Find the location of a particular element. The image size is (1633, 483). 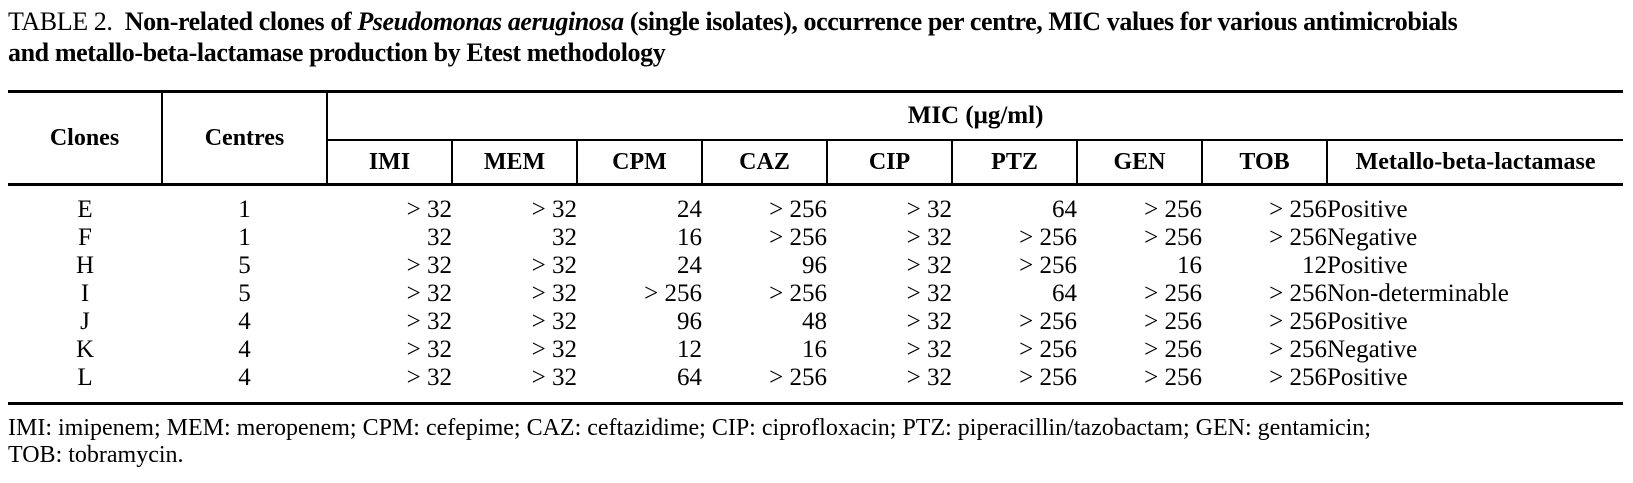

metallo-beta-lactamase-cell: Negative is located at coordinates (1372, 237).